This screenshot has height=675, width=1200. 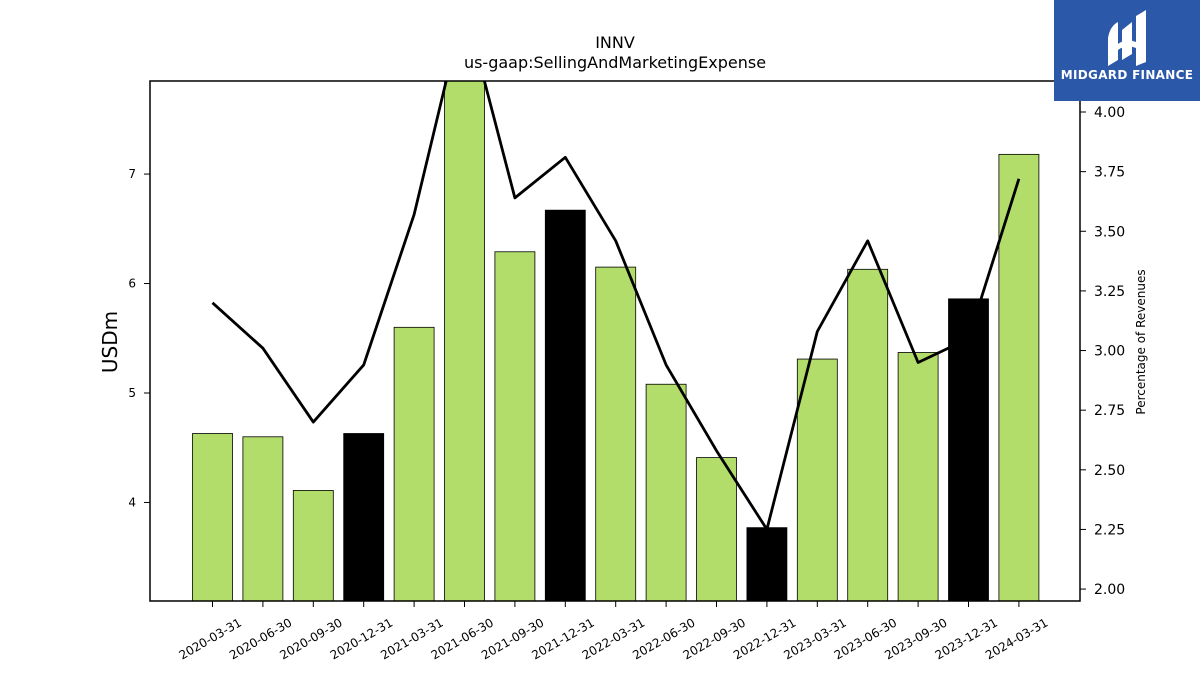 I want to click on midgard-logo-icon, so click(x=1127, y=38).